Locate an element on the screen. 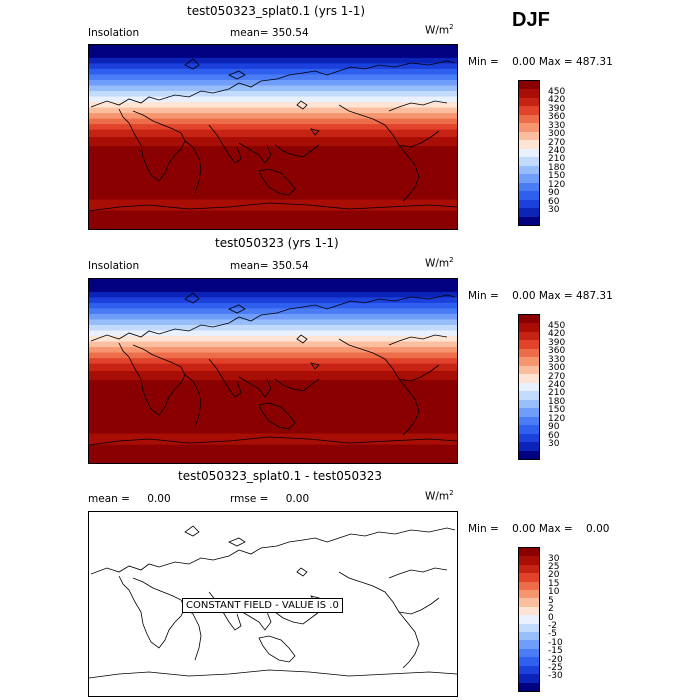  colorbar-level-label: 120 is located at coordinates (557, 184).